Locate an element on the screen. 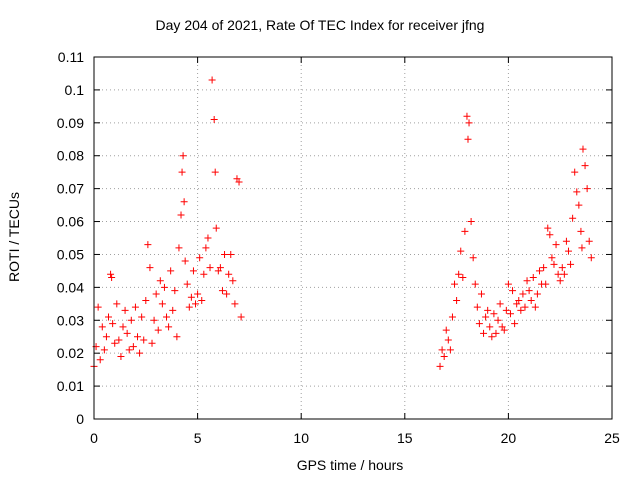 The height and width of the screenshot is (480, 640). y-tick-label: 0.07 is located at coordinates (70, 189).